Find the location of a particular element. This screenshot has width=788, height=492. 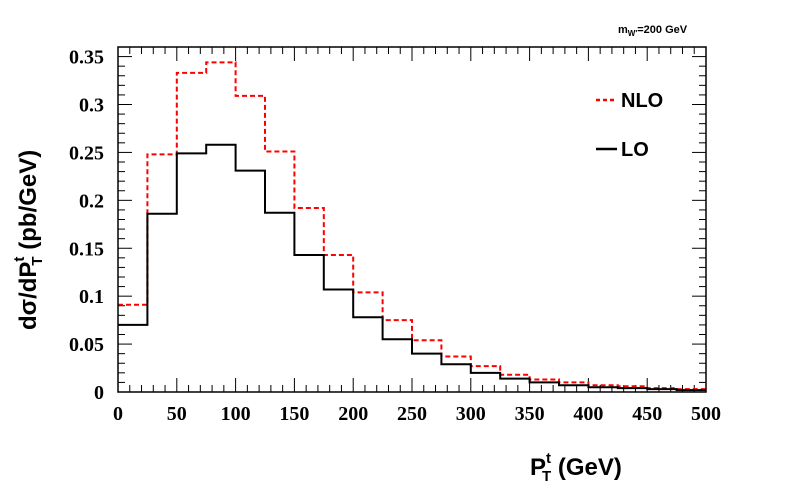

x-tick-label: 400 is located at coordinates (588, 414).